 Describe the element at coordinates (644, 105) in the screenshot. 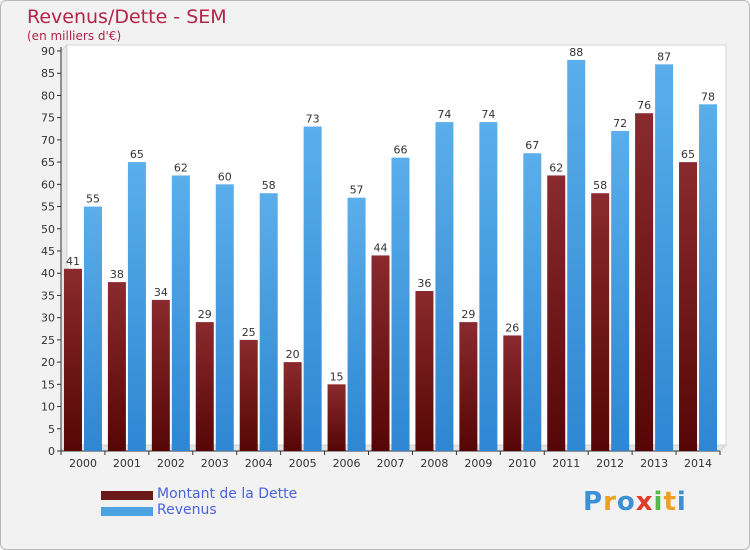

I see `data-label: 76` at that location.